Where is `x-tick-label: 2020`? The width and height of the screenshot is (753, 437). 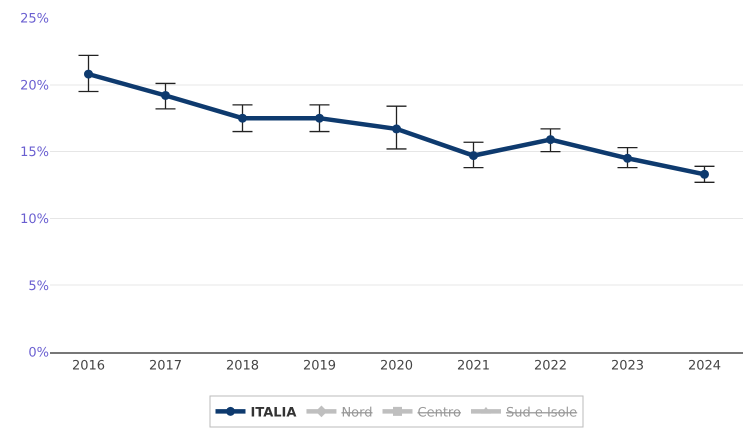
x-tick-label: 2020 is located at coordinates (397, 366).